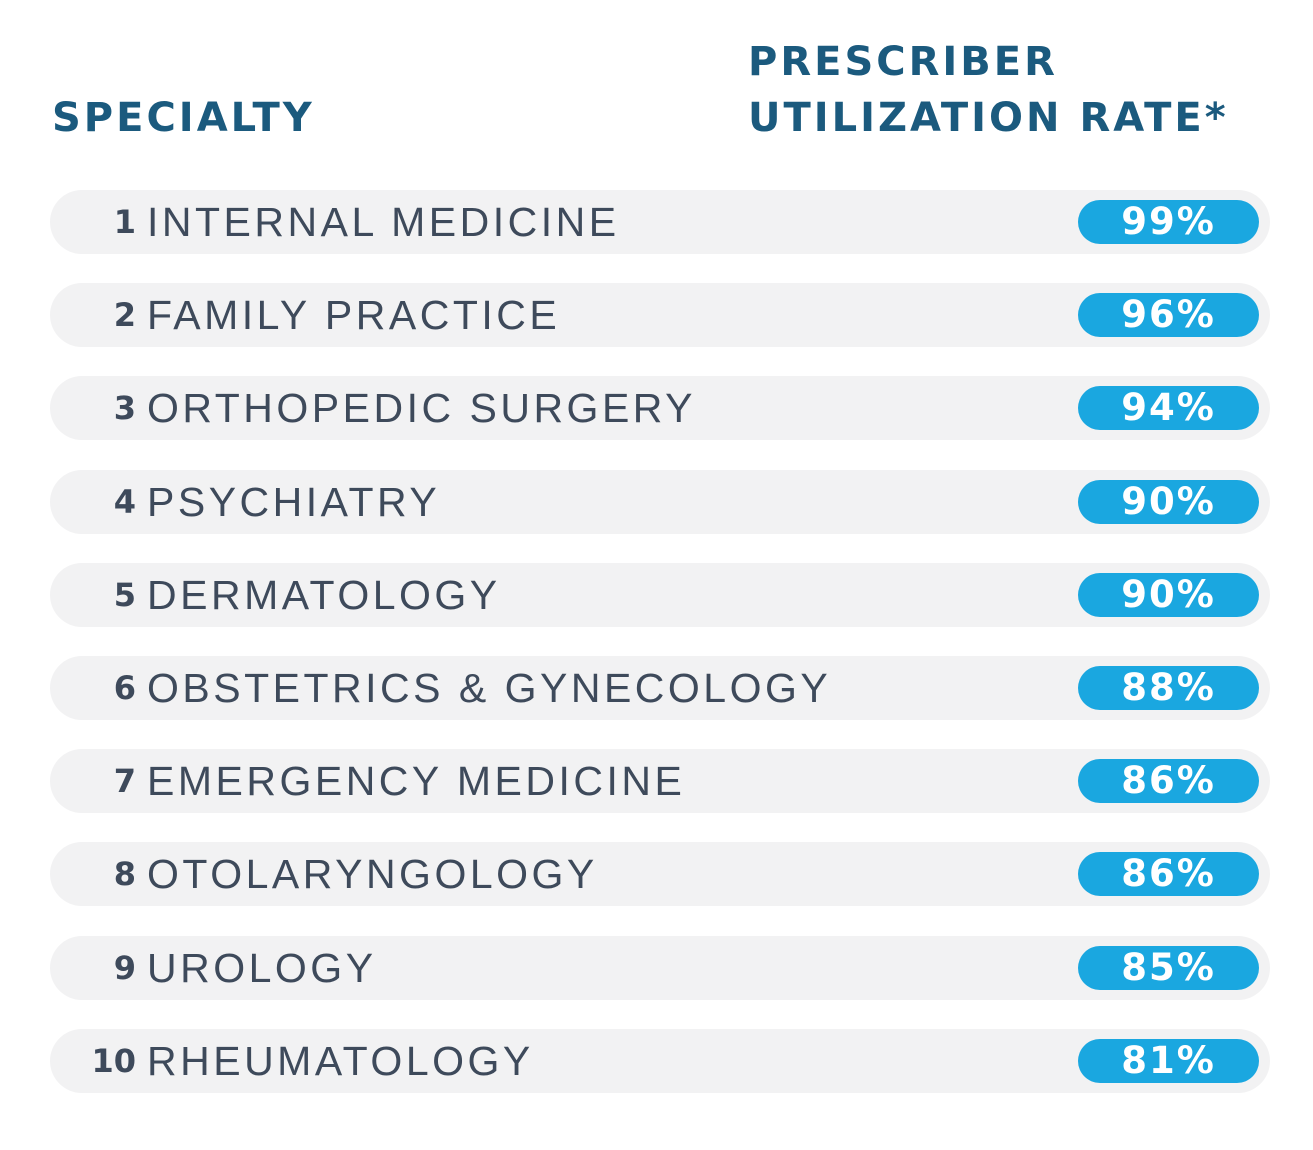 The height and width of the screenshot is (1150, 1313). What do you see at coordinates (660, 874) in the screenshot?
I see `table-row: 8 OTOLARYNGOLOGY 86%` at bounding box center [660, 874].